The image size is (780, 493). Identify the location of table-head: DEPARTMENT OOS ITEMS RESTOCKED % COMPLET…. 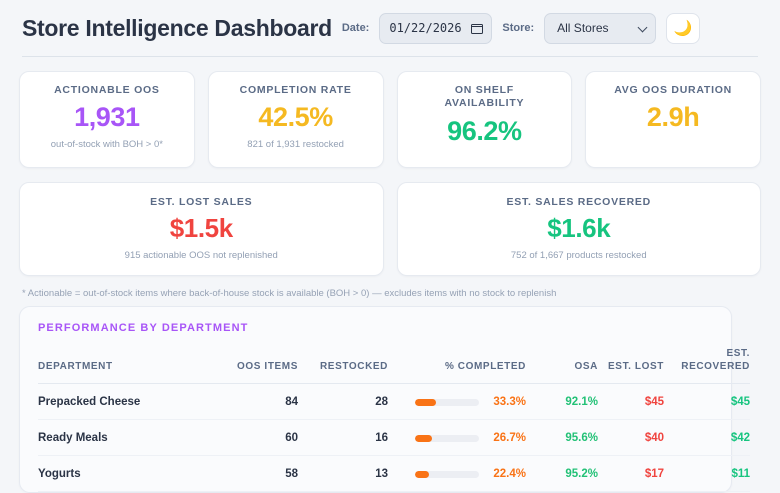
(394, 366).